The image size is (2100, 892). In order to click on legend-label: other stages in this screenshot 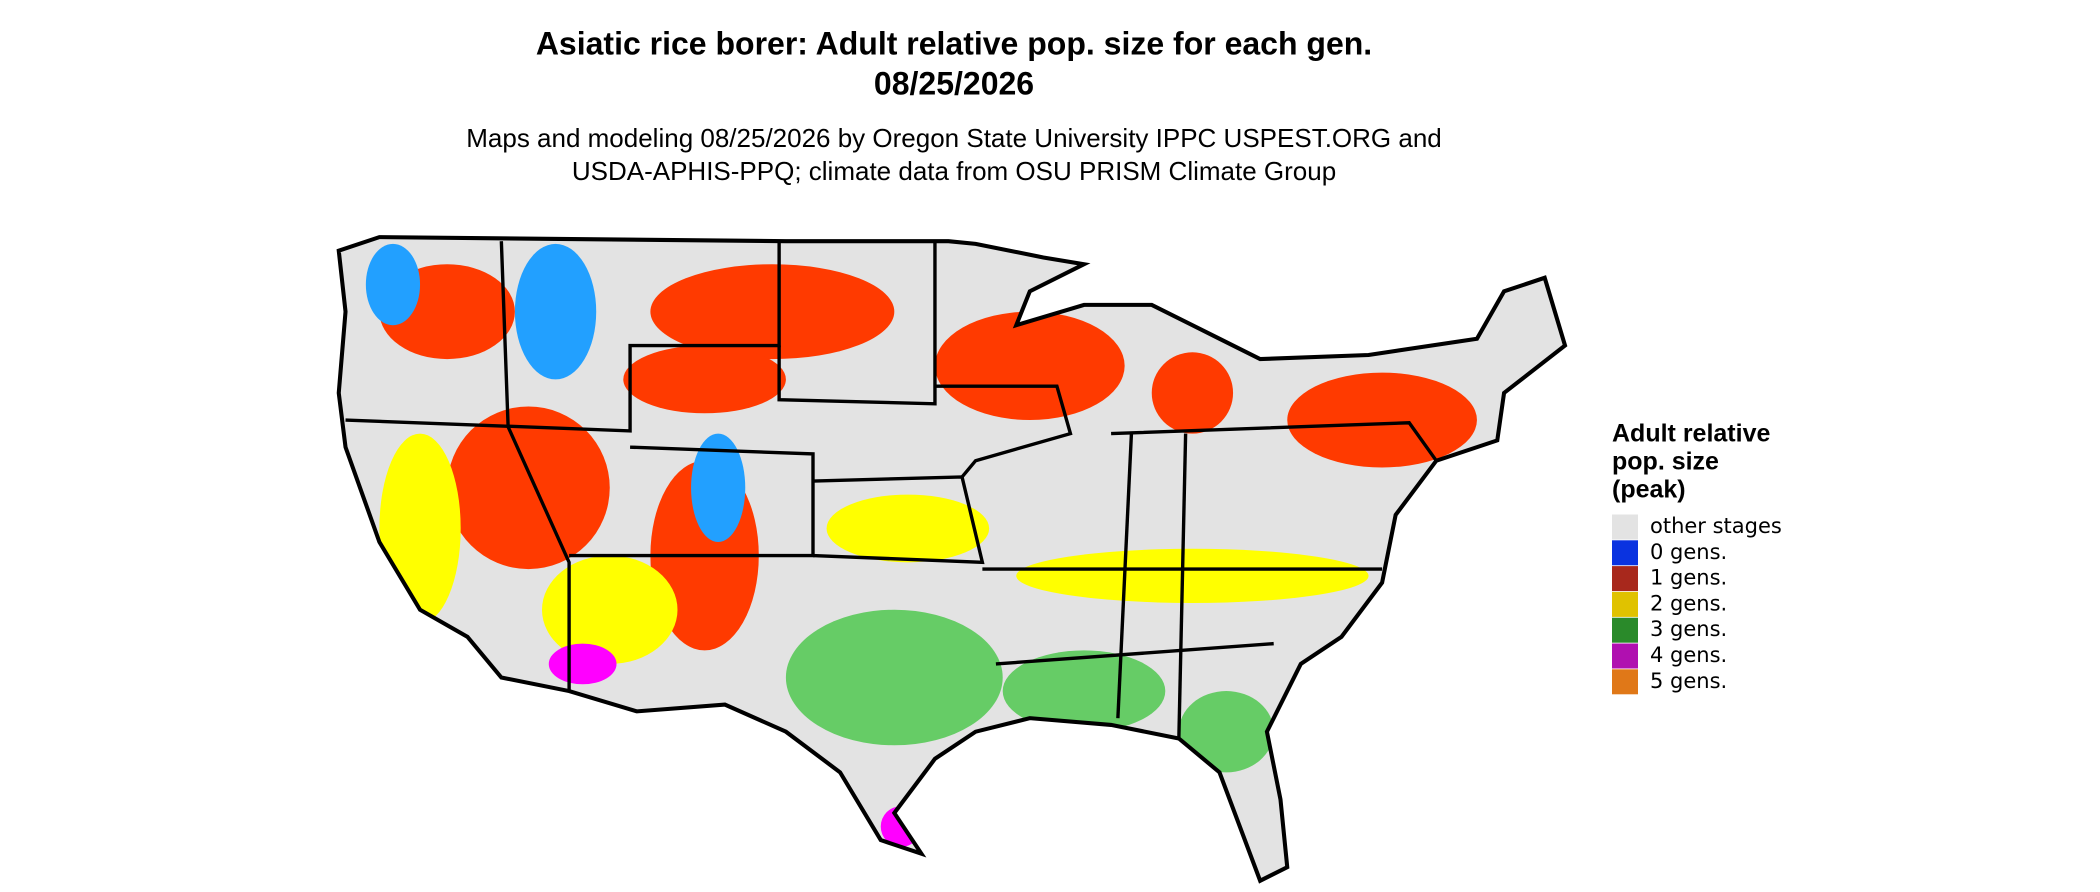, I will do `click(1716, 526)`.